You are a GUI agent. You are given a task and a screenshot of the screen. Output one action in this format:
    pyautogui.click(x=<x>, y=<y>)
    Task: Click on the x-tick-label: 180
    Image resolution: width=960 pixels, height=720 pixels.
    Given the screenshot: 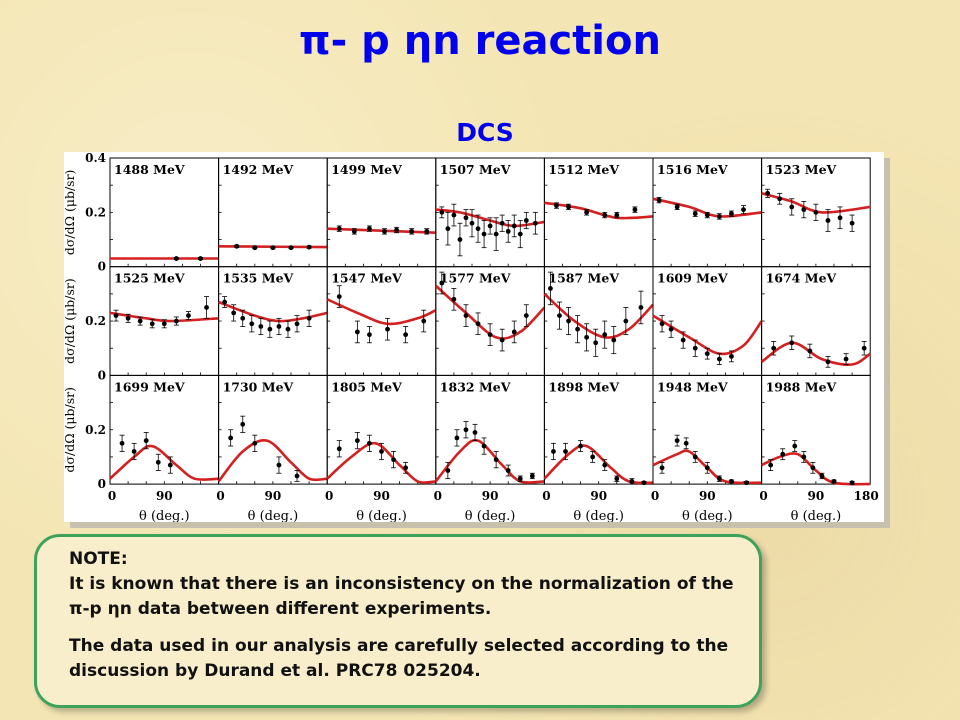 What is the action you would take?
    pyautogui.click(x=866, y=496)
    